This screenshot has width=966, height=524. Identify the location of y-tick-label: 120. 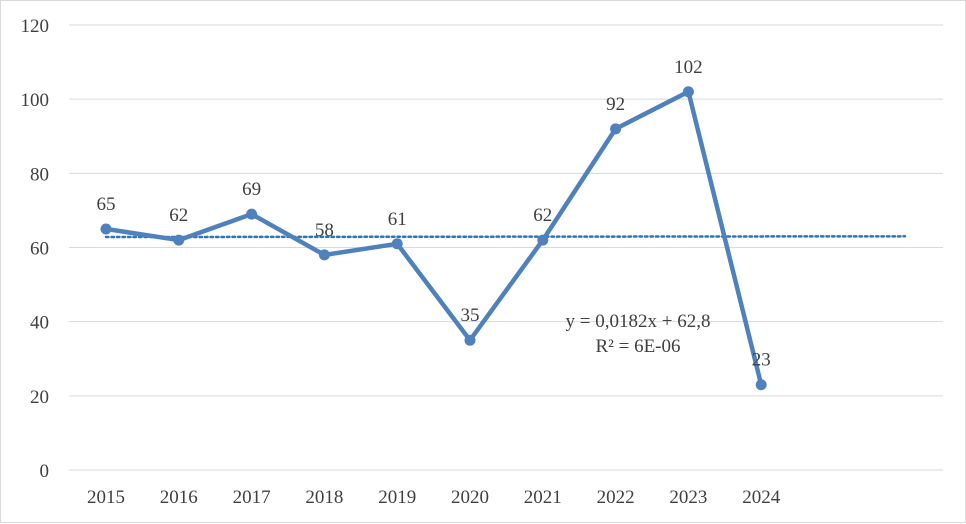
(35, 26).